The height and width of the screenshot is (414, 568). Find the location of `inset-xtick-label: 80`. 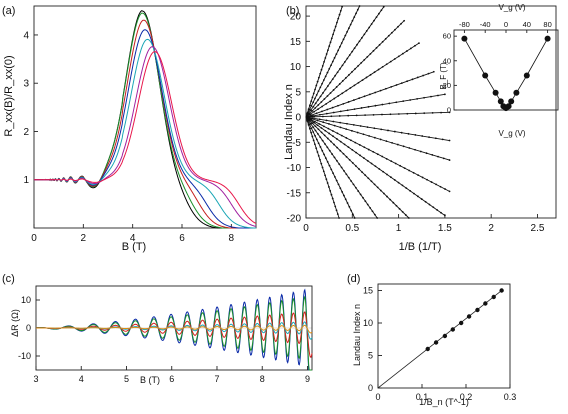

inset-xtick-label: 80 is located at coordinates (547, 24).